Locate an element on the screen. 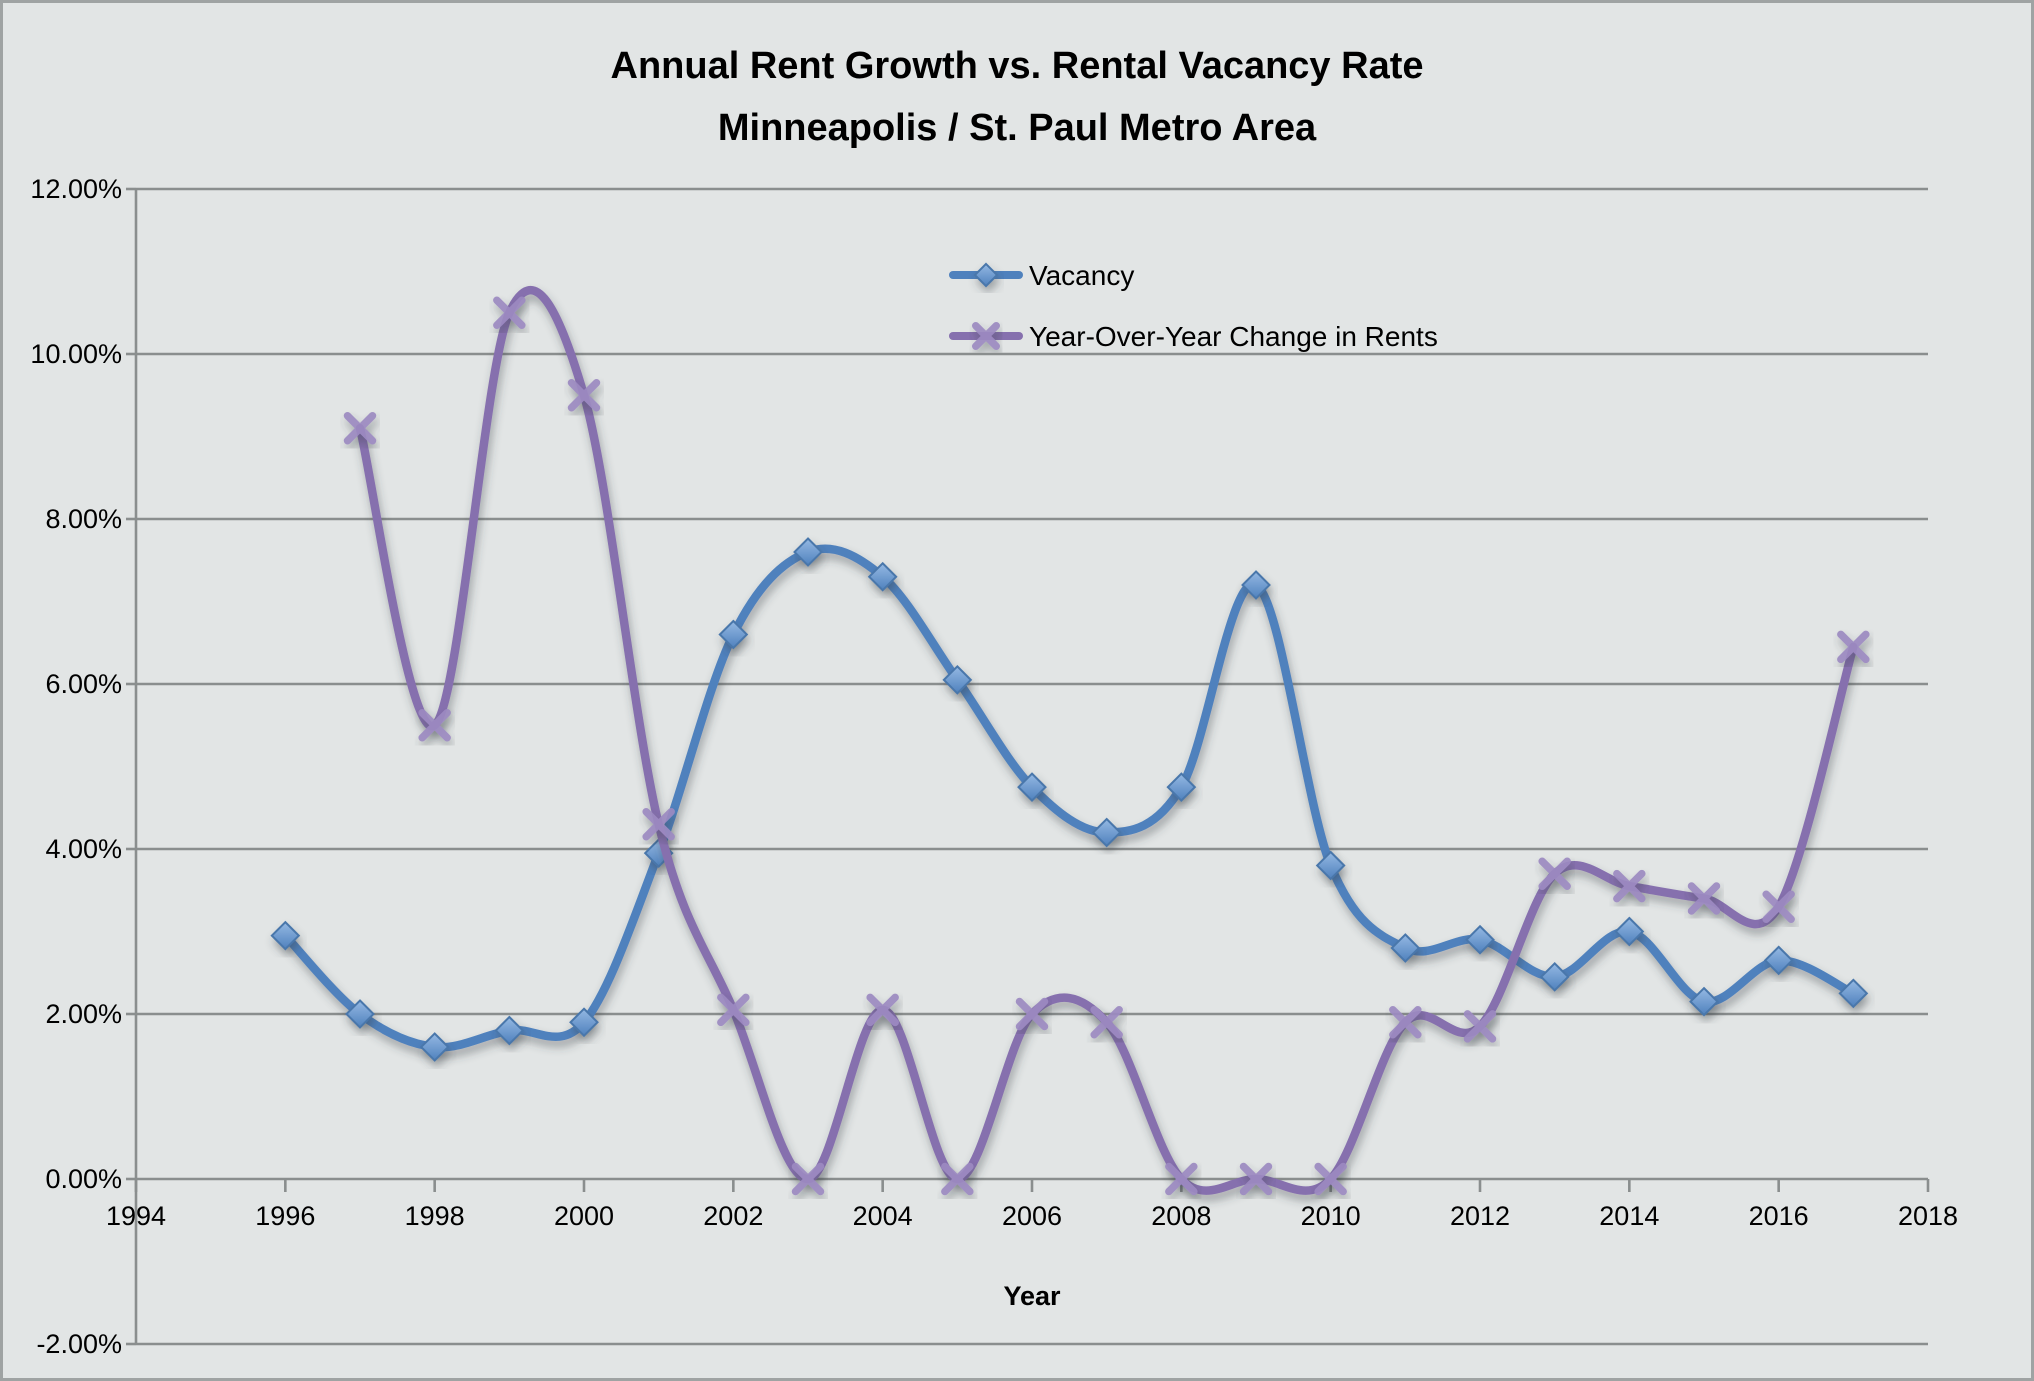 Image resolution: width=2034 pixels, height=1381 pixels. y-tick-label: 0.00% is located at coordinates (83, 1179).